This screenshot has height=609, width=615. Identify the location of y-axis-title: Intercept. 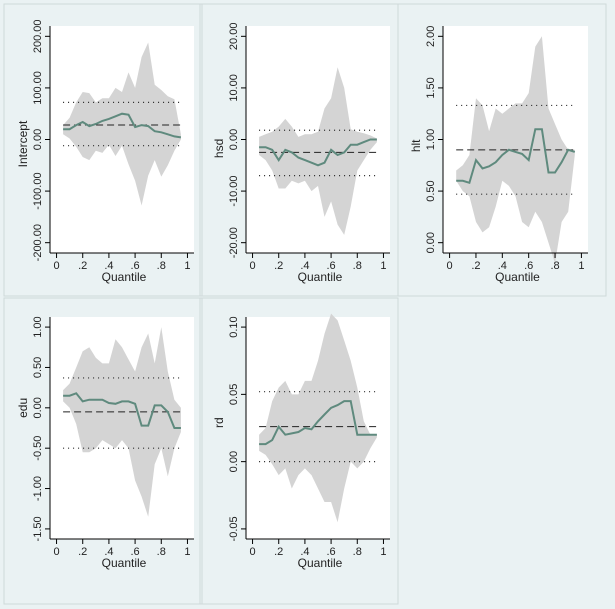
(23, 143).